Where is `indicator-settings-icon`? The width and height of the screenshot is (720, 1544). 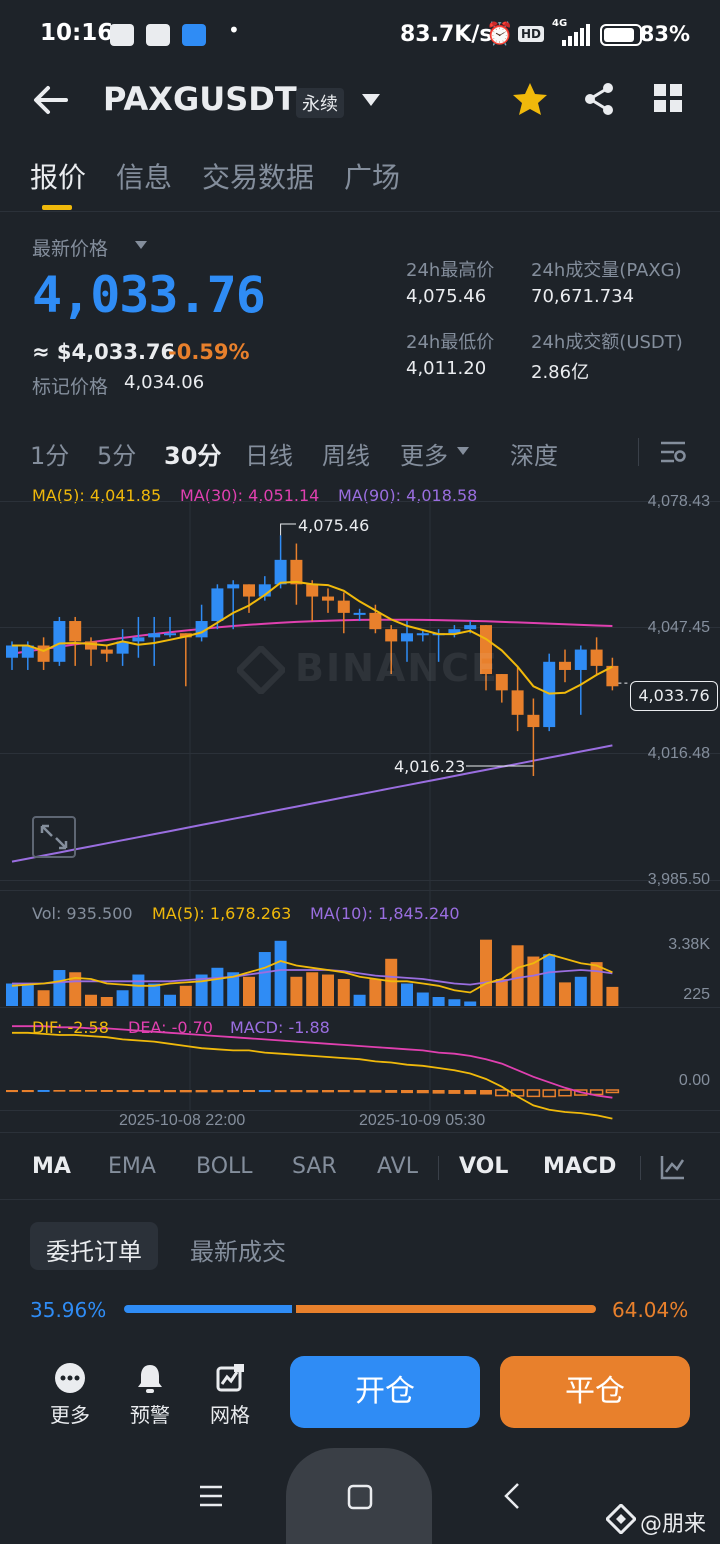
indicator-settings-icon is located at coordinates (673, 1167).